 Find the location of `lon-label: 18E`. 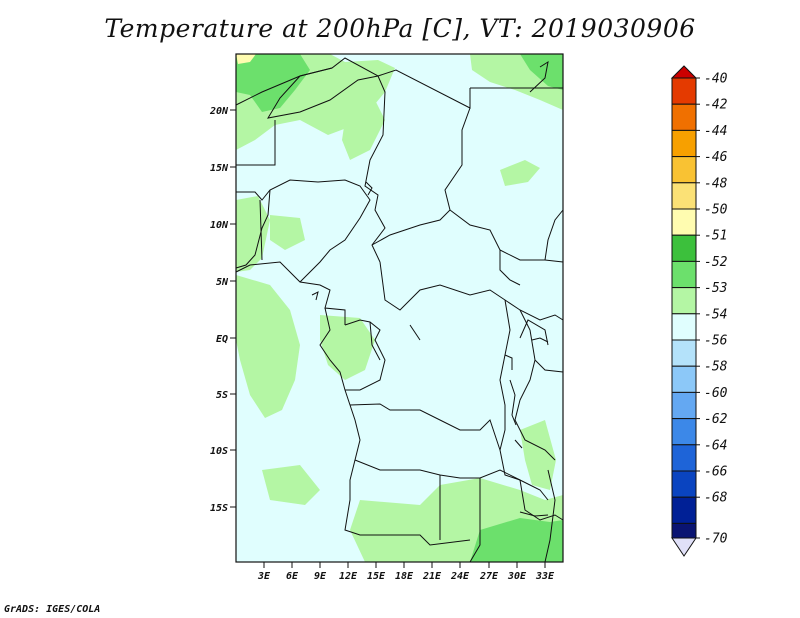

lon-label: 18E is located at coordinates (404, 576).